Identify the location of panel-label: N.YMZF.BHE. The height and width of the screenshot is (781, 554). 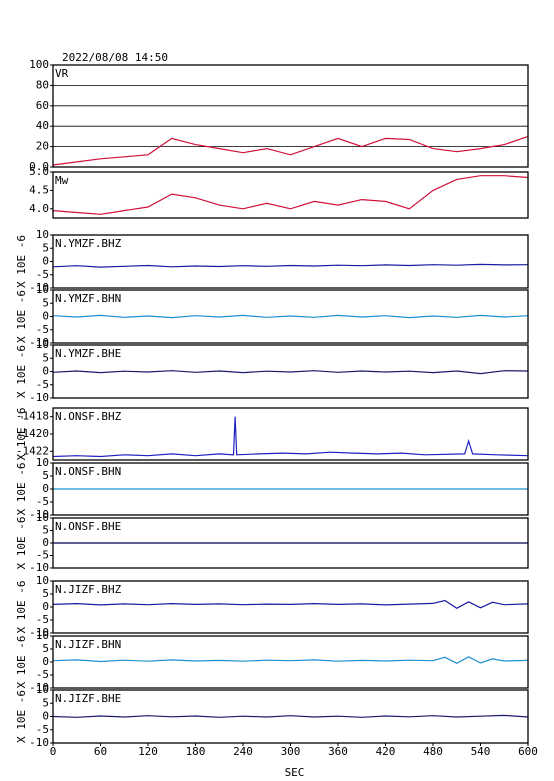
(88, 353).